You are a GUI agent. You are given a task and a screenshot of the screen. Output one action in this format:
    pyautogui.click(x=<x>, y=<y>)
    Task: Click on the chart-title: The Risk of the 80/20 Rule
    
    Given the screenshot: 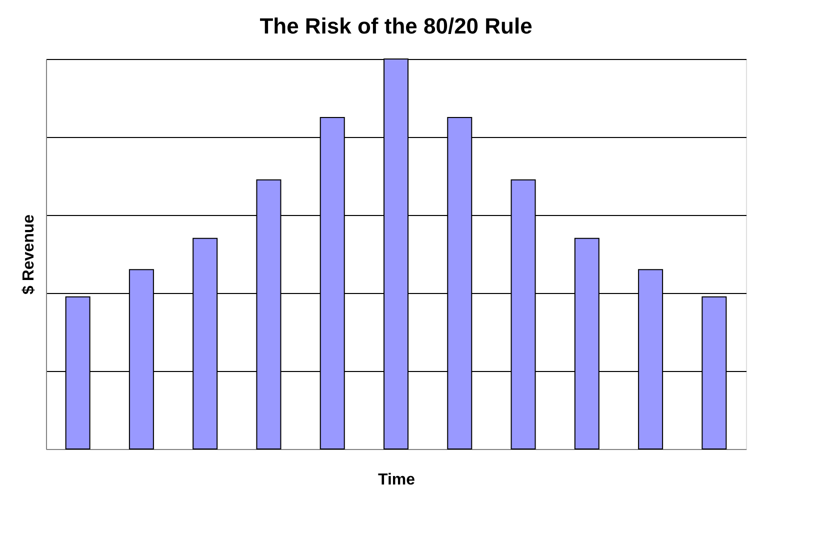 What is the action you would take?
    pyautogui.click(x=396, y=26)
    